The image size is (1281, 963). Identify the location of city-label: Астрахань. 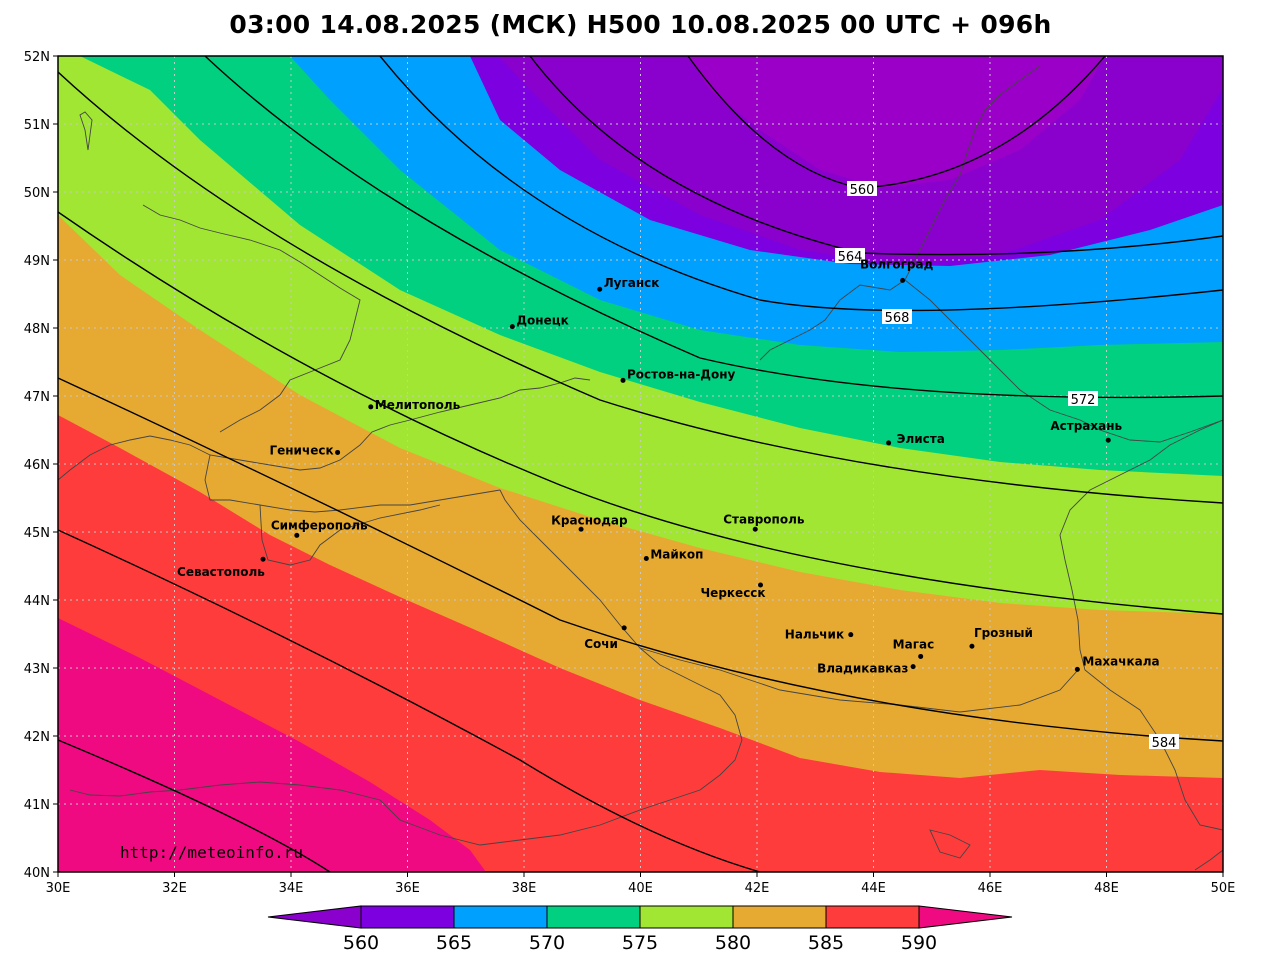
(1086, 426).